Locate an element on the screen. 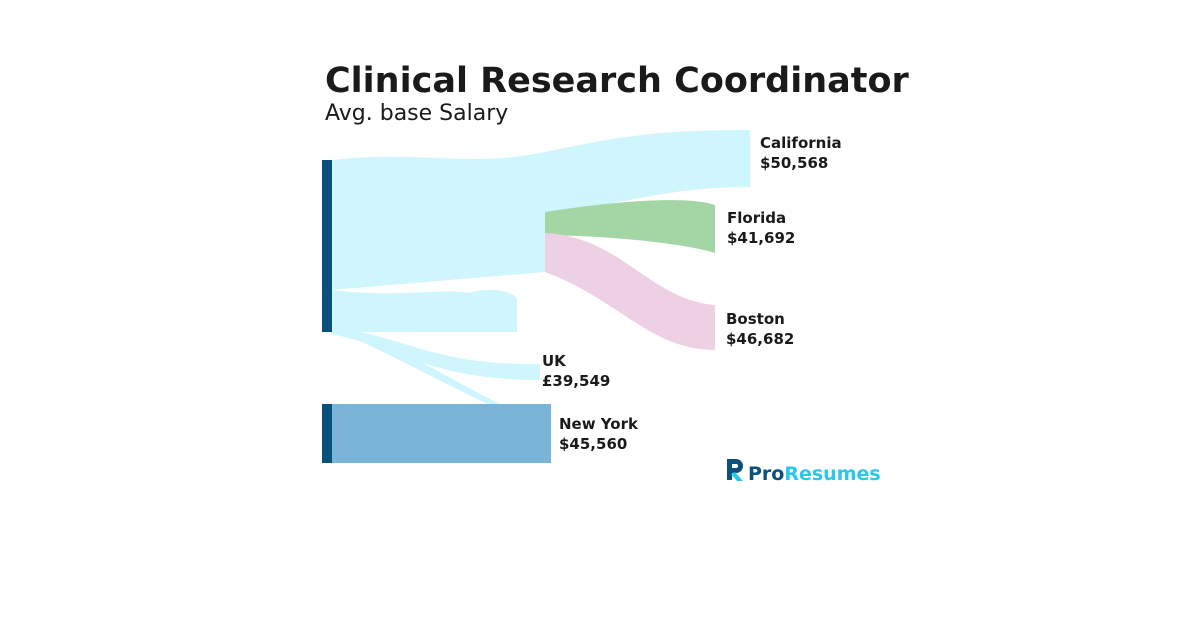 Image resolution: width=1200 pixels, height=628 pixels. value-label: $46,682 is located at coordinates (760, 339).